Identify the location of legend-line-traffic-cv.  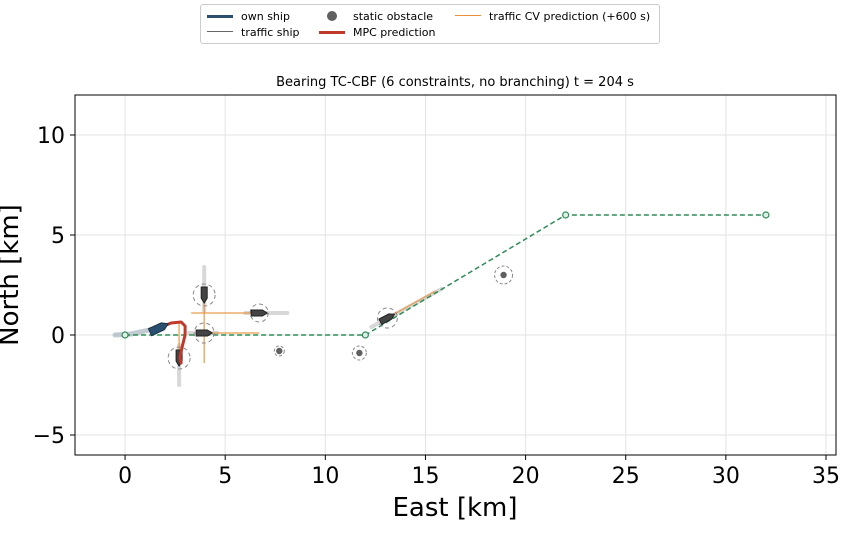
(468, 16).